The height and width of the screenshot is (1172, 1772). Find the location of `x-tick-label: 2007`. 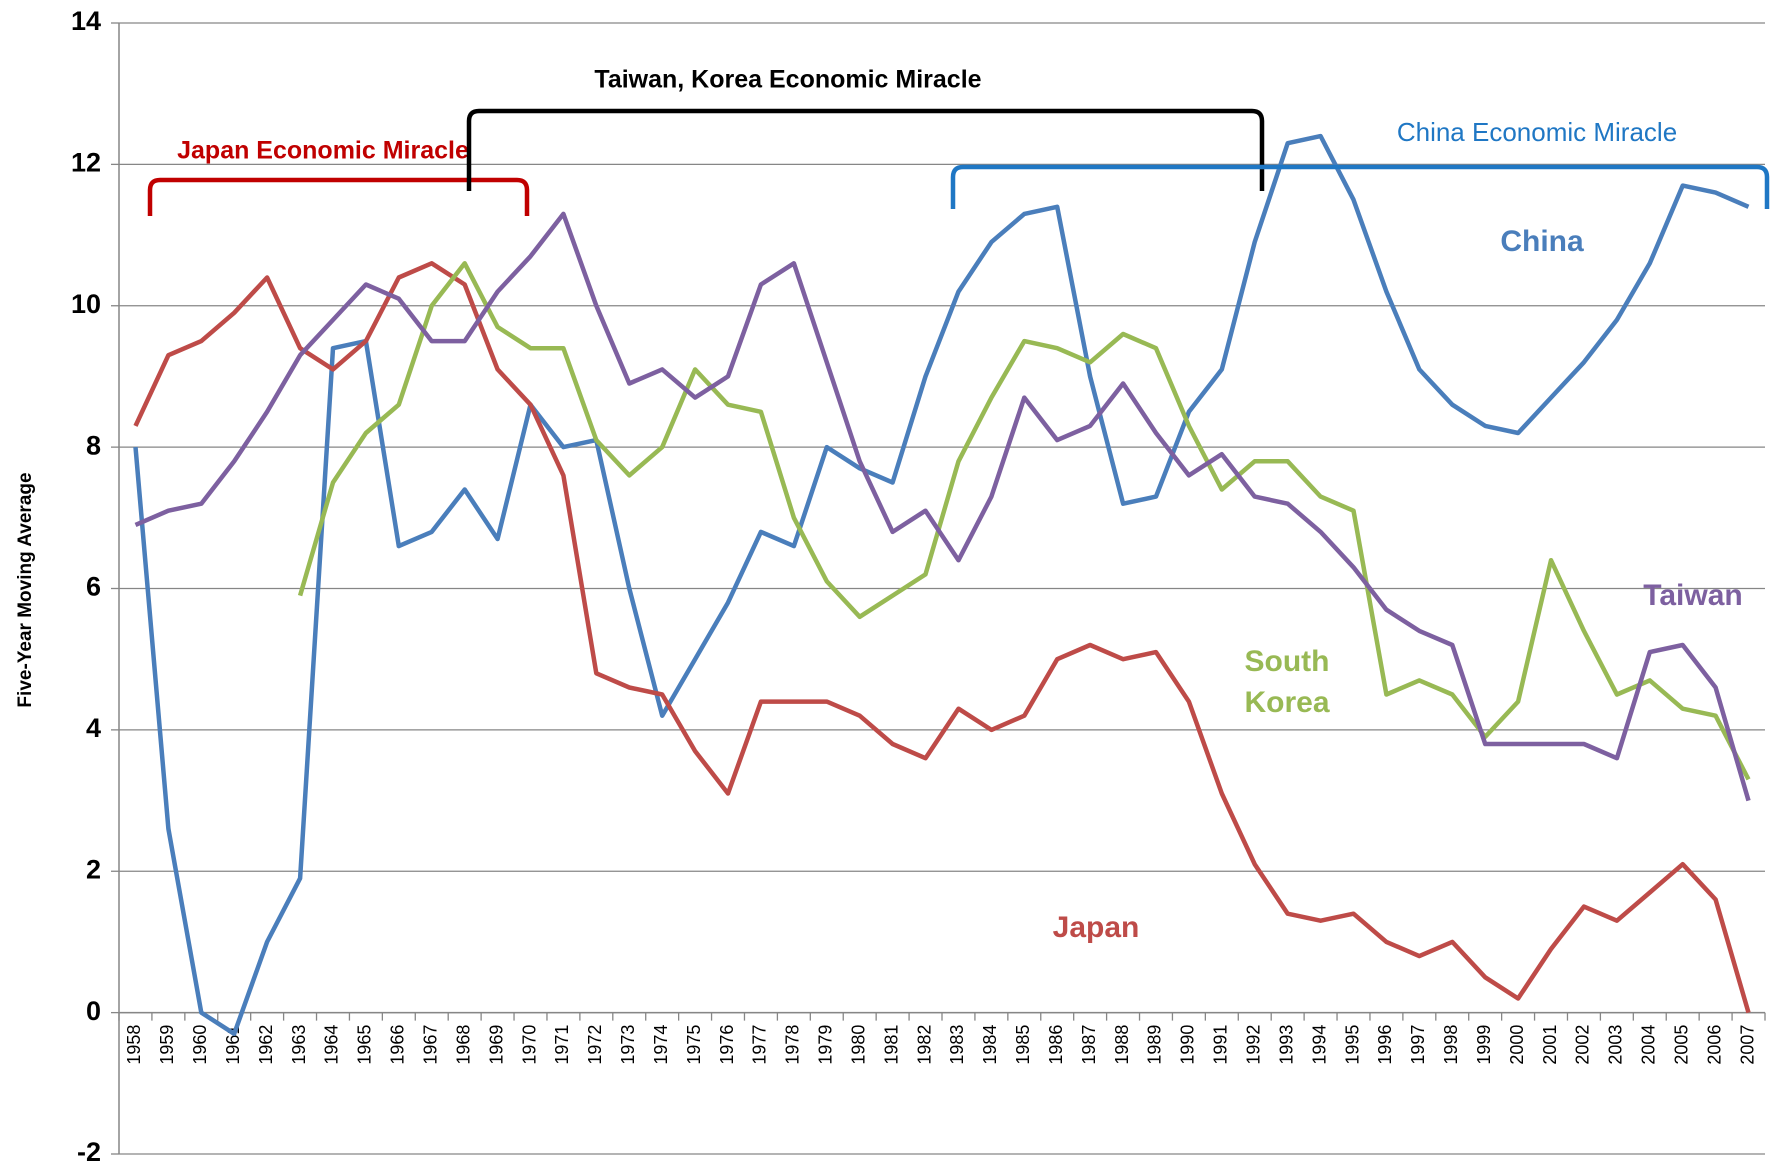

x-tick-label: 2007 is located at coordinates (1747, 1045).